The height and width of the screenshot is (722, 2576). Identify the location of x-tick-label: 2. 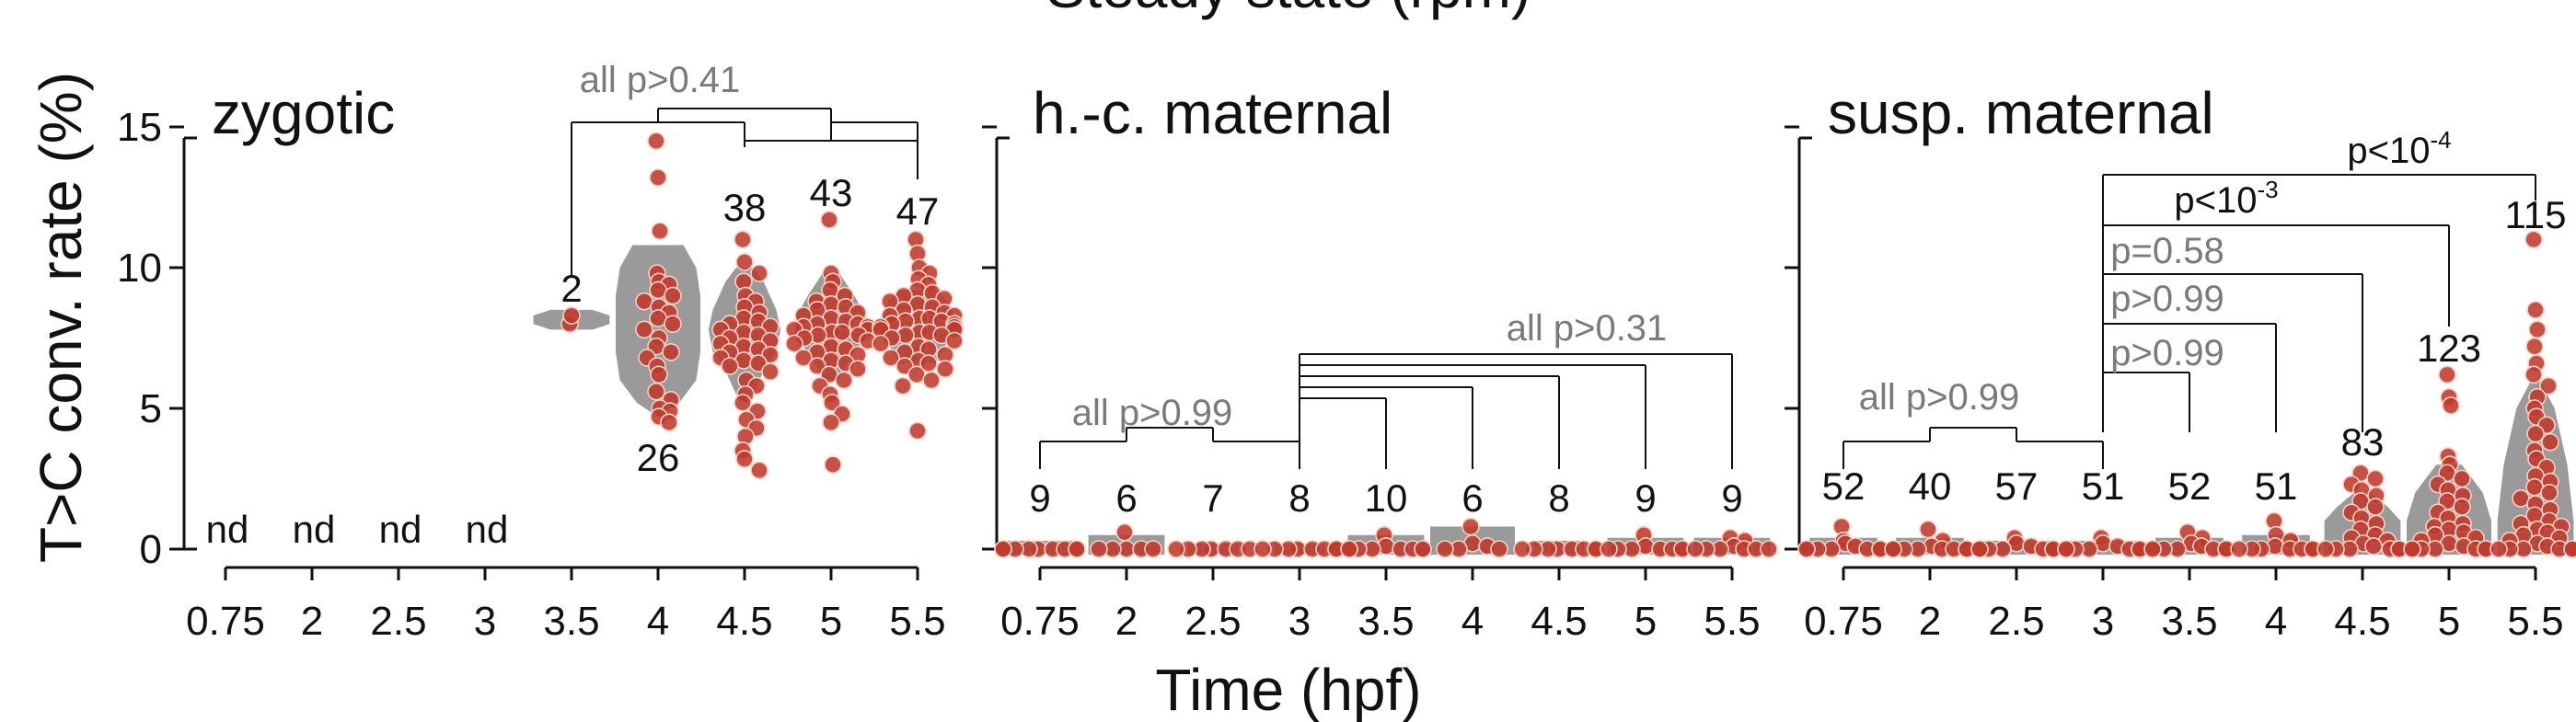
(312, 621).